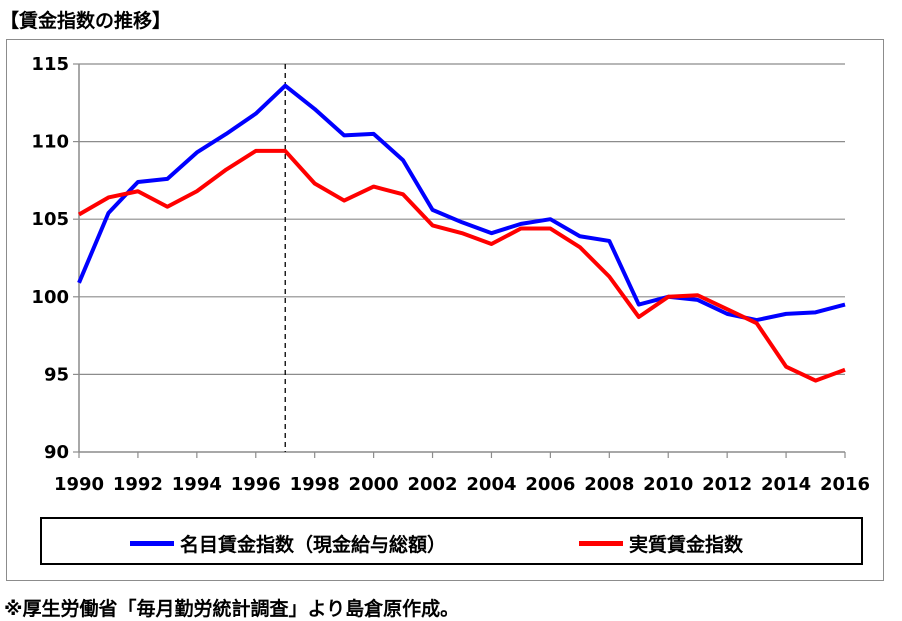  Describe the element at coordinates (451, 541) in the screenshot. I see `legend: 名目賃金指数（現金給与総額） 実質賃金指数` at that location.